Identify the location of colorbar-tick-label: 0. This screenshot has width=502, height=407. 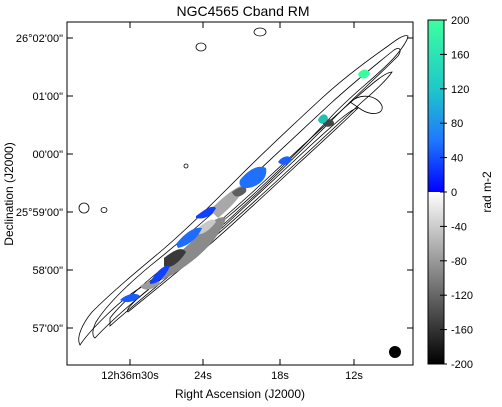
(454, 193).